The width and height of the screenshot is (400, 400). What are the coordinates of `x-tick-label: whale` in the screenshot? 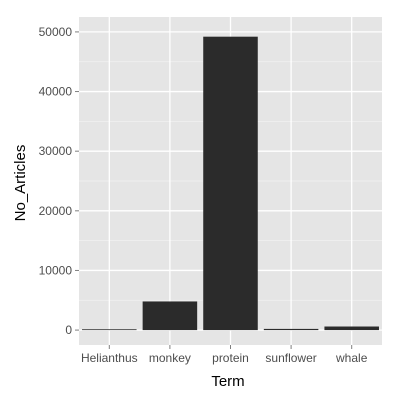 It's located at (351, 358).